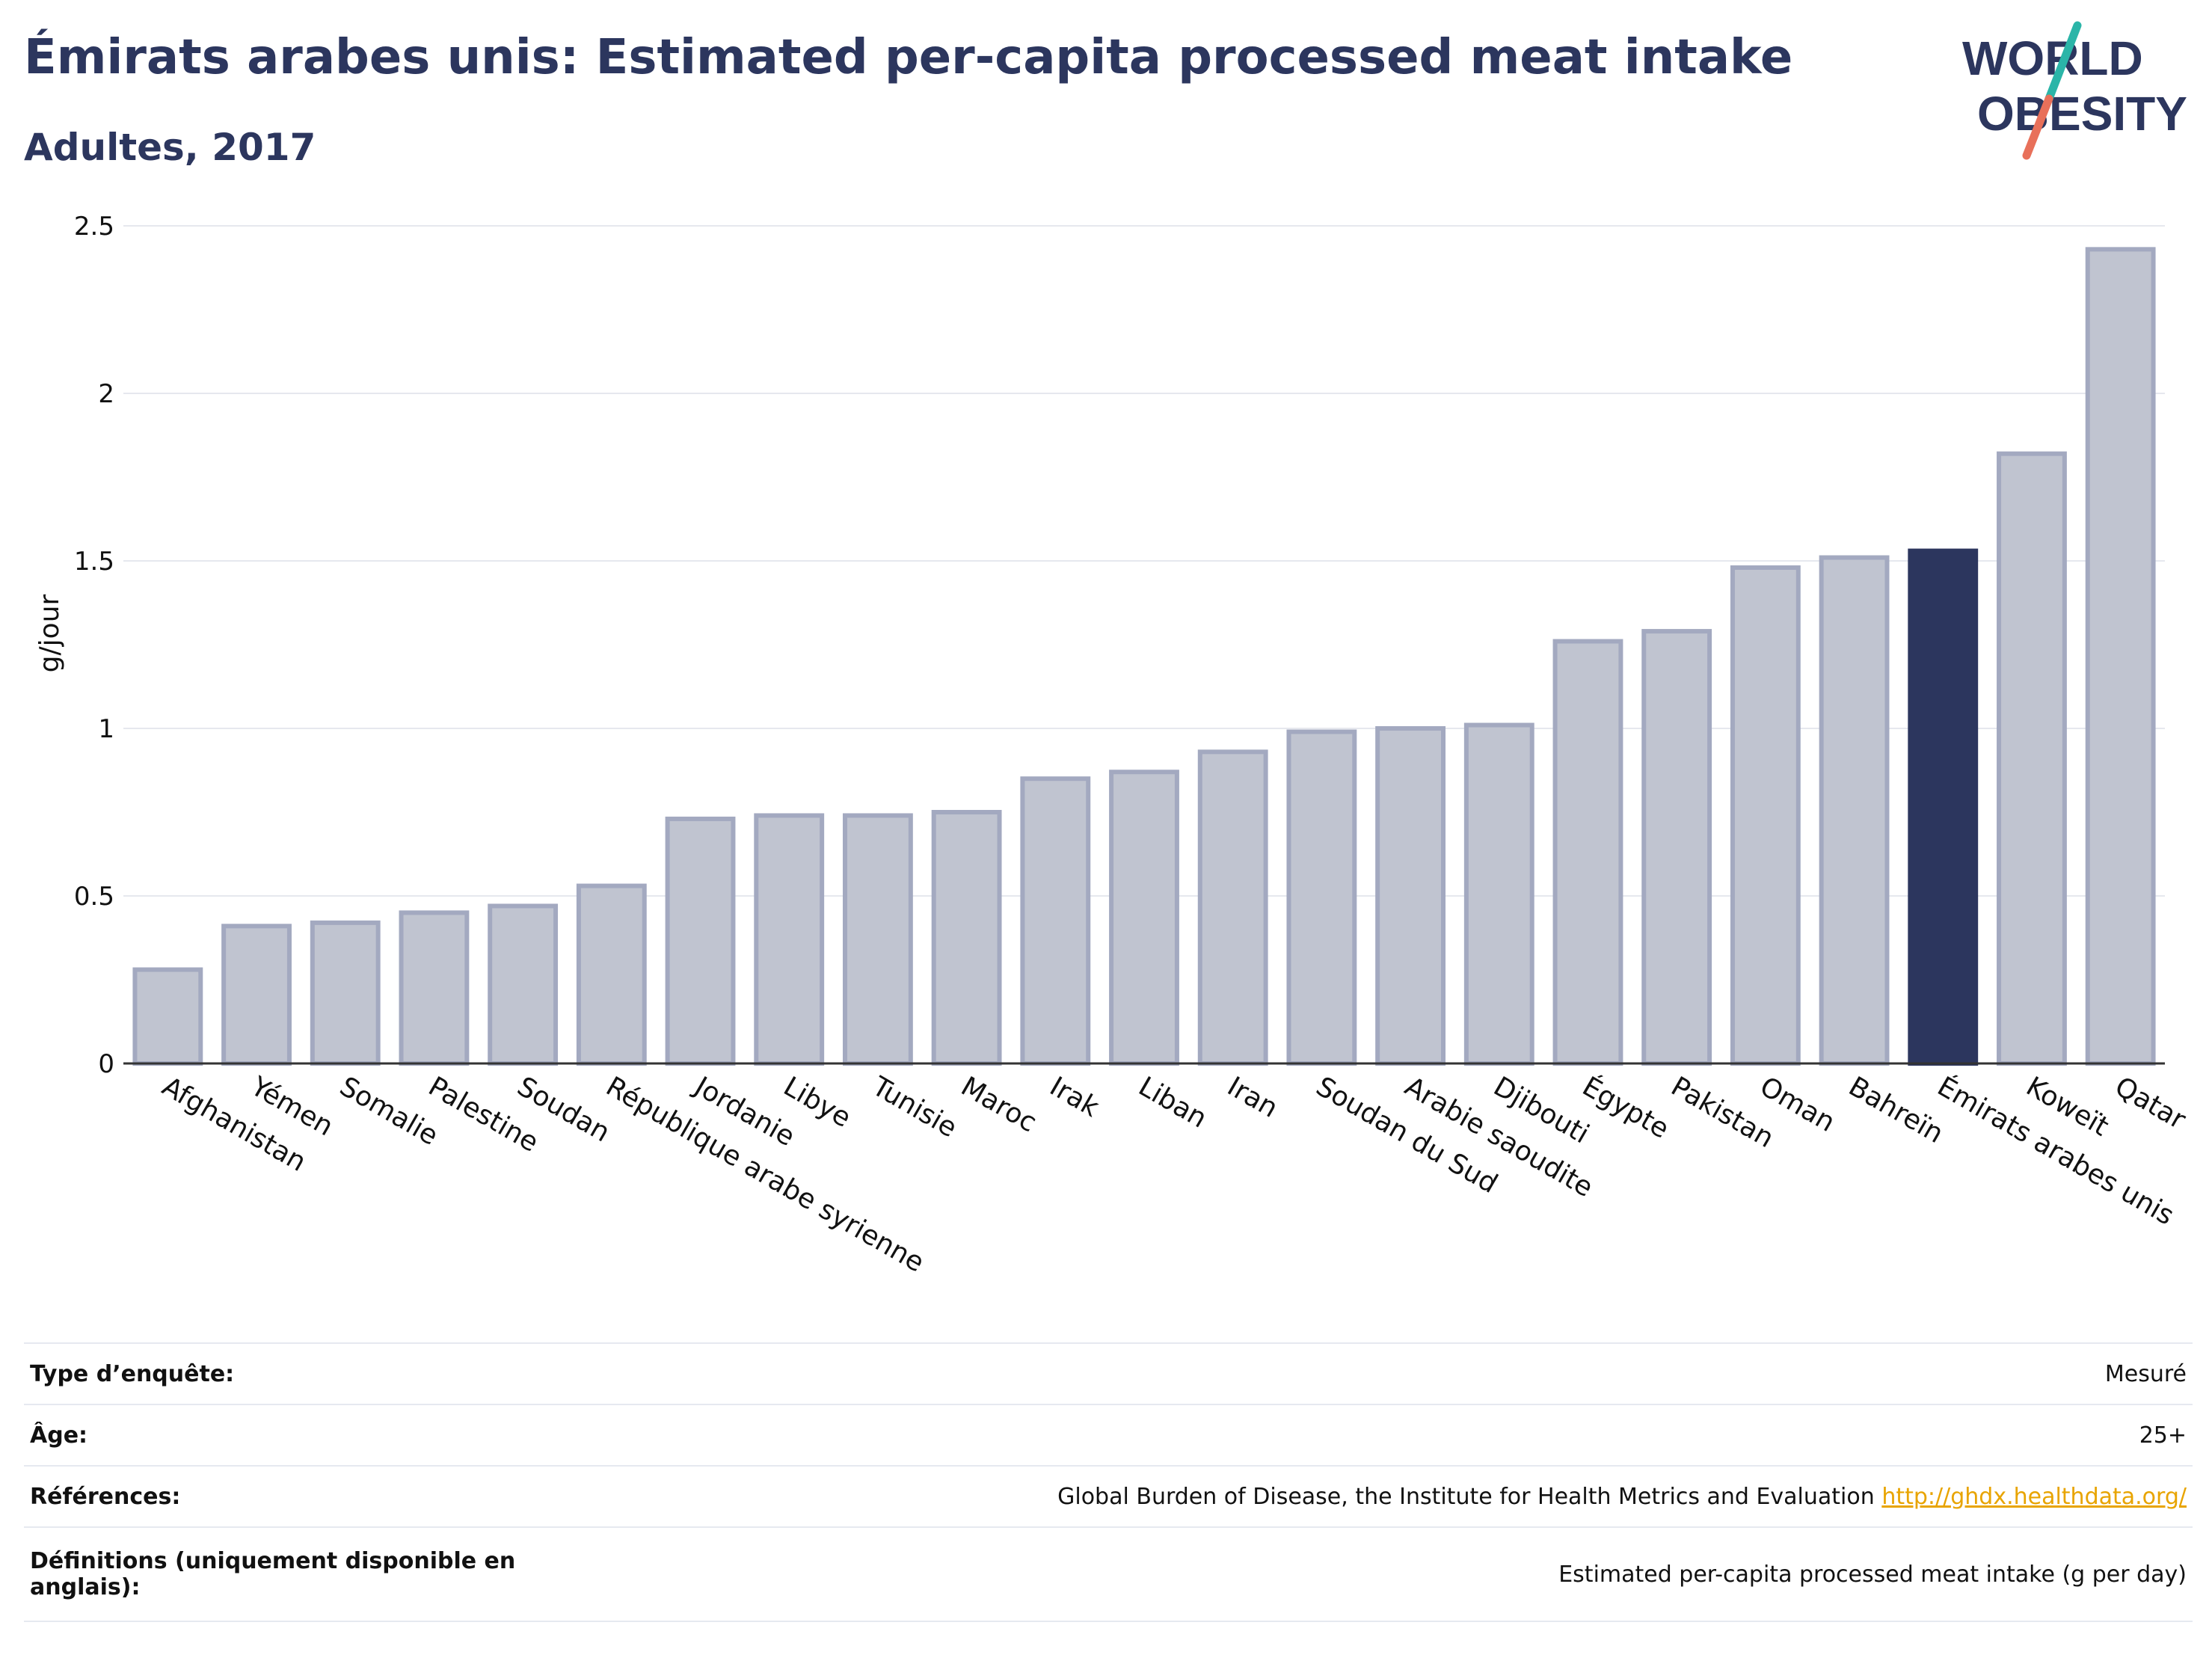  What do you see at coordinates (94, 227) in the screenshot?
I see `y-tick-label: 2.5` at bounding box center [94, 227].